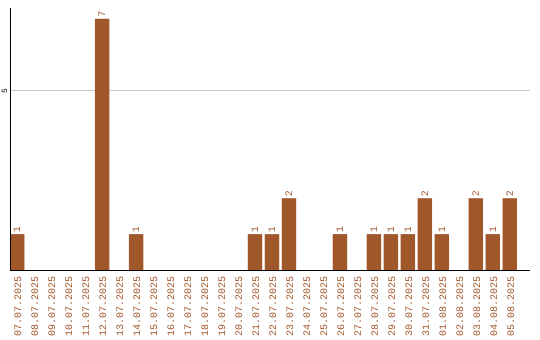 The image size is (540, 340). I want to click on data-label: 7, so click(104, 13).